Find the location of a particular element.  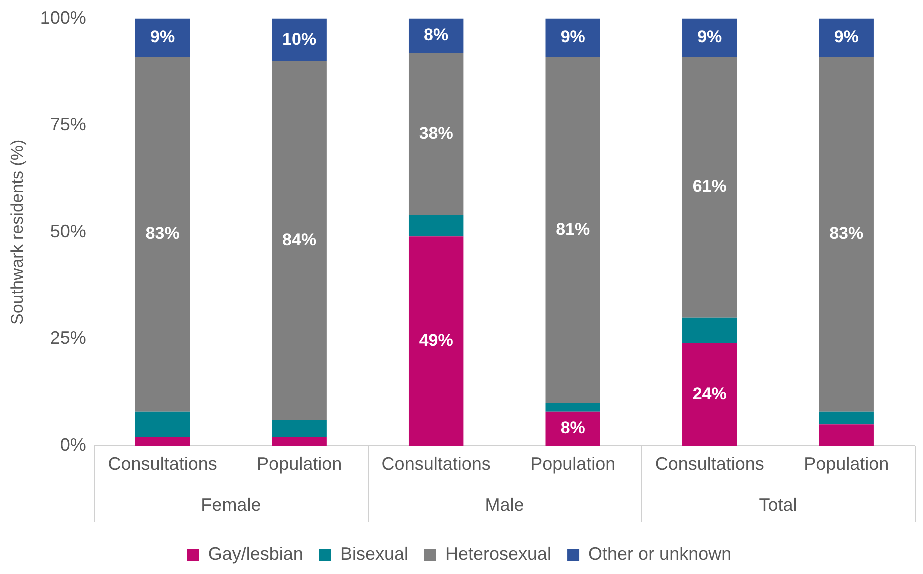

data-label: 10% is located at coordinates (299, 39).